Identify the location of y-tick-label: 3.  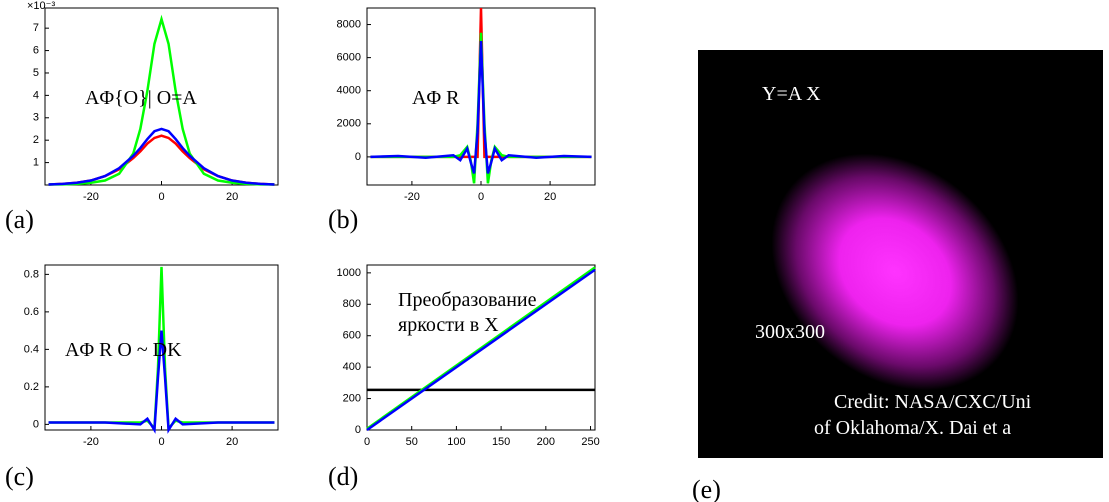
(36, 118).